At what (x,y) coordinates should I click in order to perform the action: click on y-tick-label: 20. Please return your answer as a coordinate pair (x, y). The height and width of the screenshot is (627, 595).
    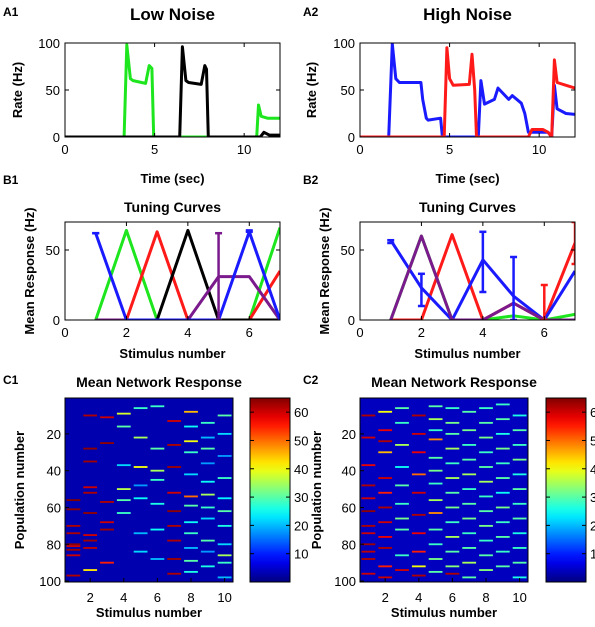
    Looking at the image, I should click on (54, 434).